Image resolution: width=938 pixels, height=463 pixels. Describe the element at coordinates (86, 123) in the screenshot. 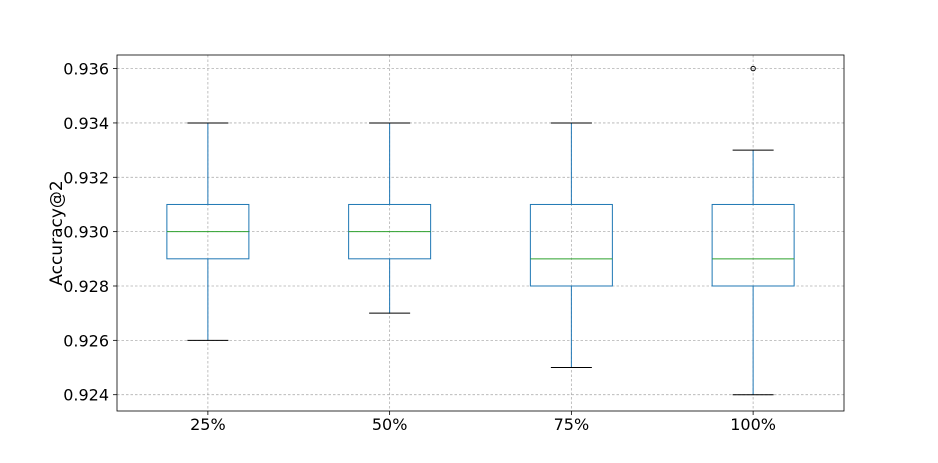

I see `y-tick-label: 0.934` at that location.